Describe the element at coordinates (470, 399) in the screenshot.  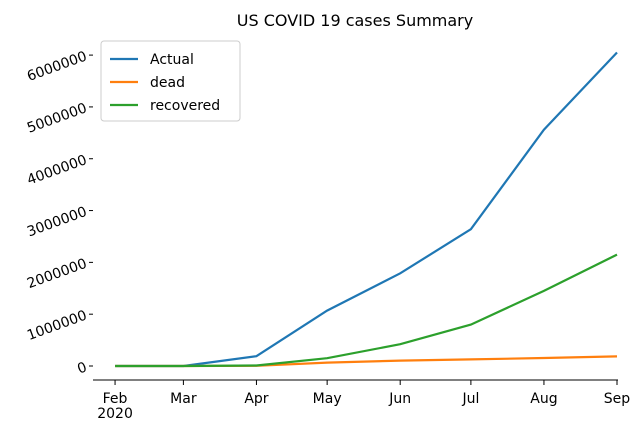
I see `x-tick-label: Jul` at that location.